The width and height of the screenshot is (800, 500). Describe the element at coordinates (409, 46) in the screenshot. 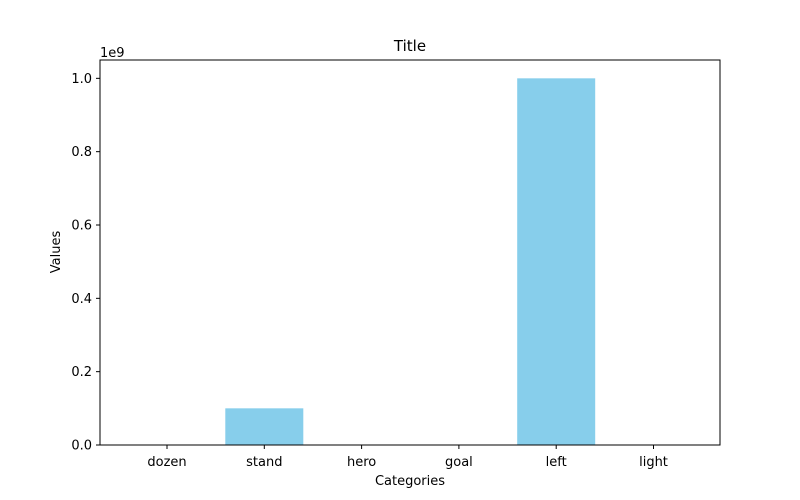

I see `chart-title: Title` at that location.